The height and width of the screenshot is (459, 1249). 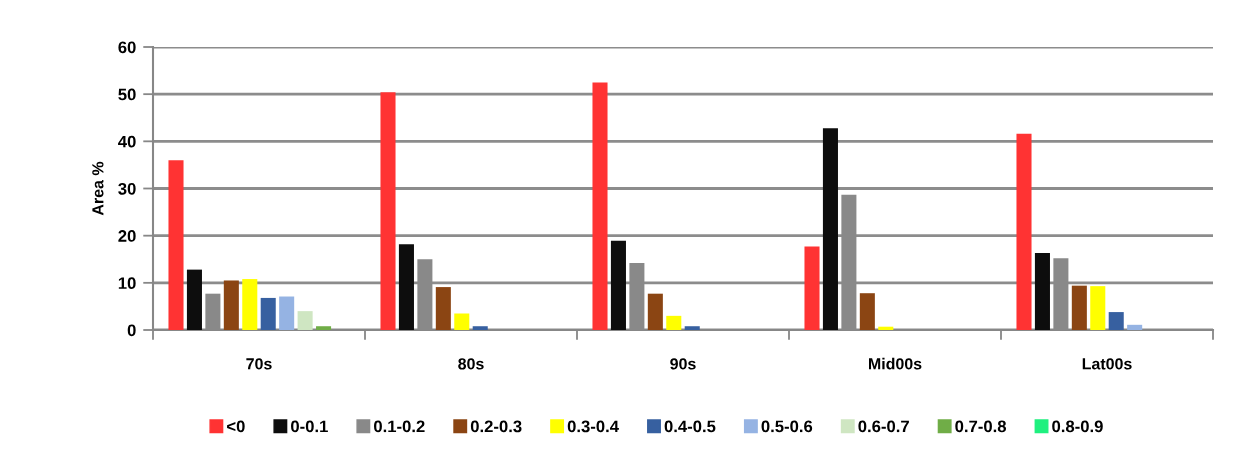 I want to click on x-tick-label: Lat00s, so click(x=1107, y=364).